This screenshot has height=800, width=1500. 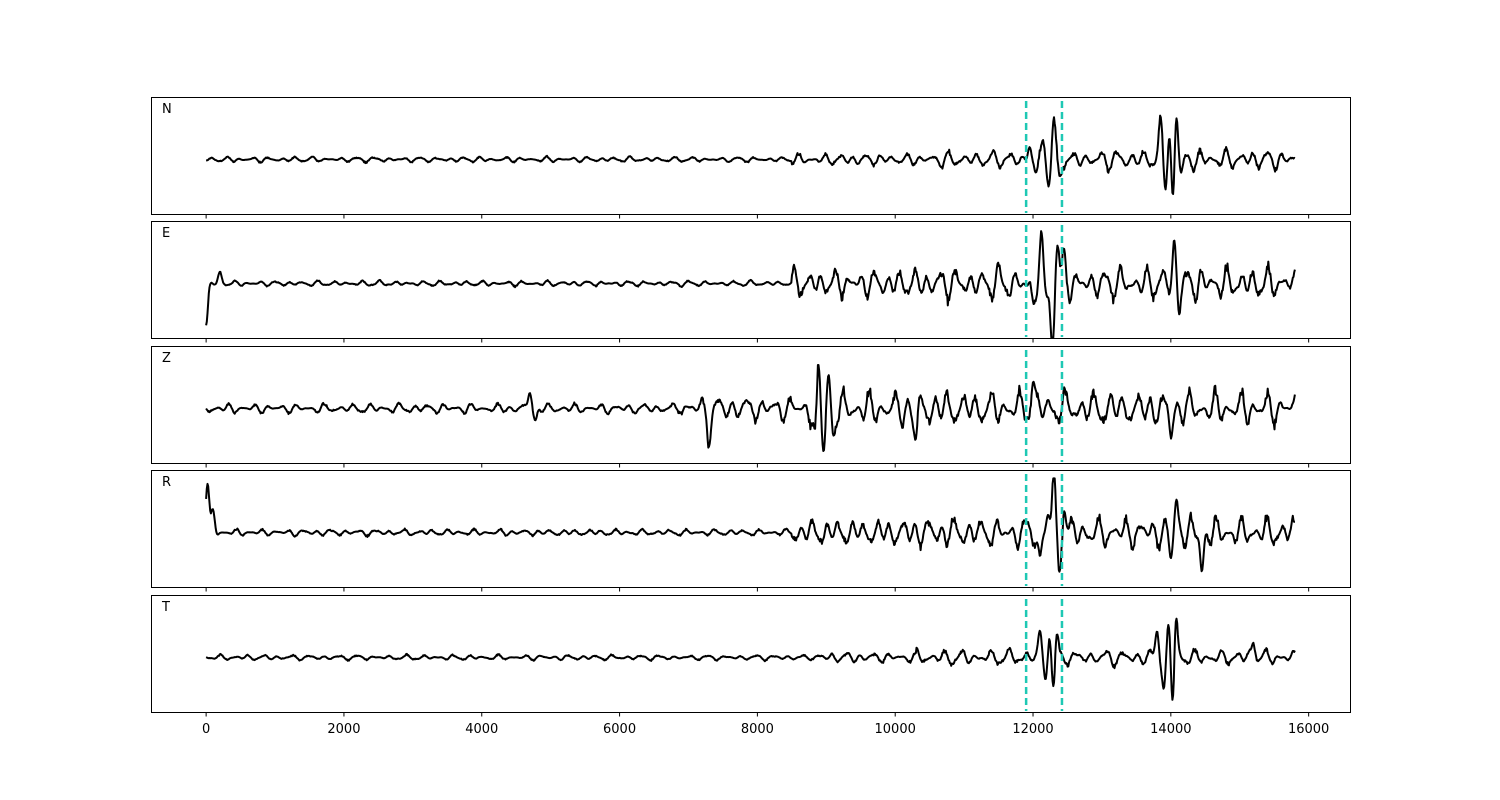 I want to click on panel-e: E, so click(x=751, y=282).